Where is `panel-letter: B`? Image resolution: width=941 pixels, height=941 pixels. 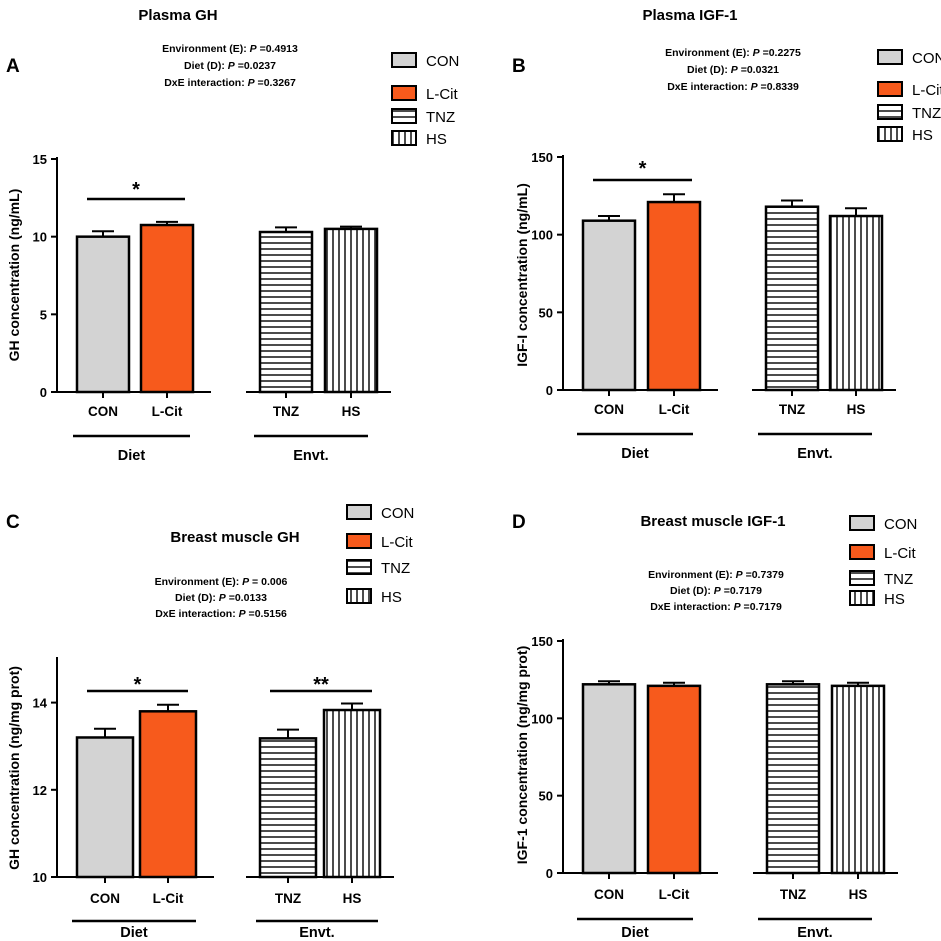 panel-letter: B is located at coordinates (519, 66).